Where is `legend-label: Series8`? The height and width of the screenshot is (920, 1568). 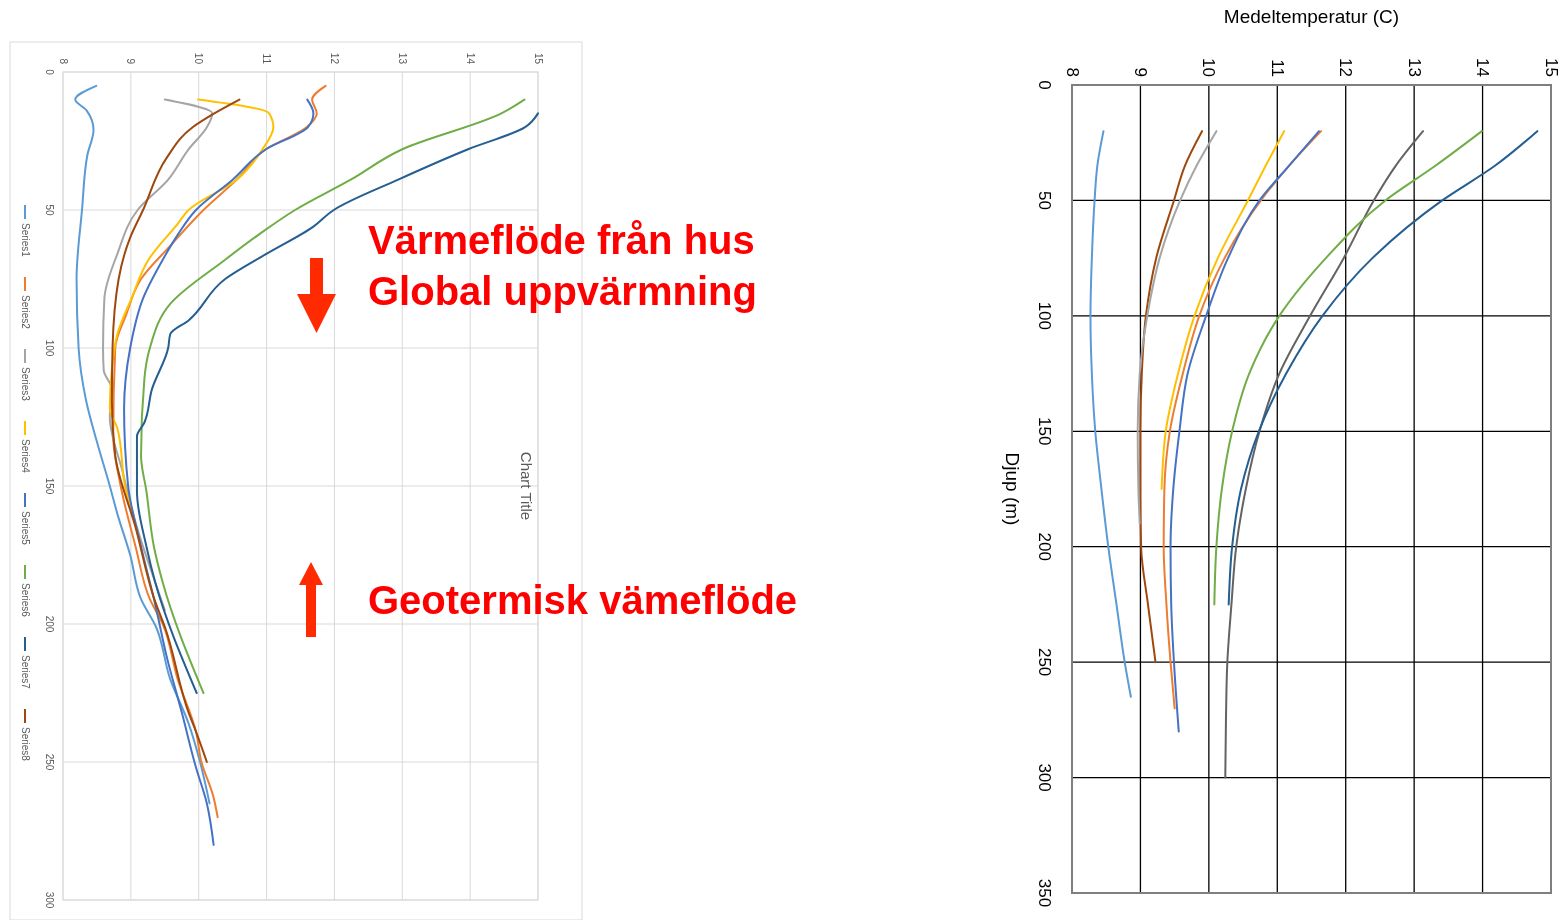 legend-label: Series8 is located at coordinates (25, 744).